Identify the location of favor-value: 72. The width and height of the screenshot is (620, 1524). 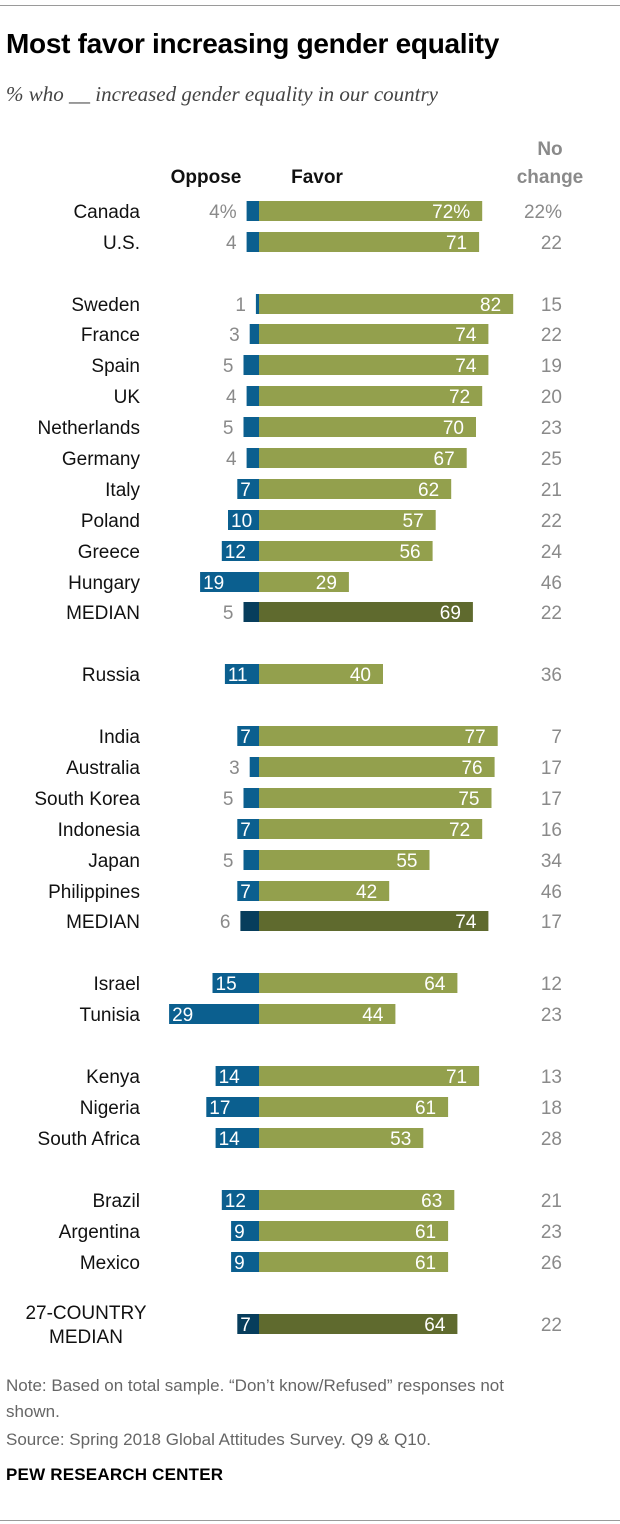
(459, 830).